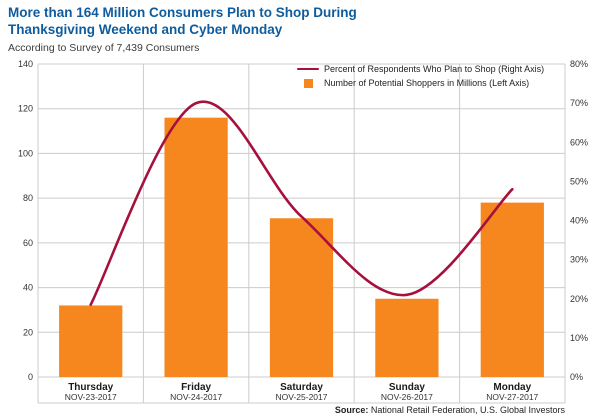 This screenshot has height=419, width=600. Describe the element at coordinates (579, 260) in the screenshot. I see `y-axis-tick-right: 30%` at that location.